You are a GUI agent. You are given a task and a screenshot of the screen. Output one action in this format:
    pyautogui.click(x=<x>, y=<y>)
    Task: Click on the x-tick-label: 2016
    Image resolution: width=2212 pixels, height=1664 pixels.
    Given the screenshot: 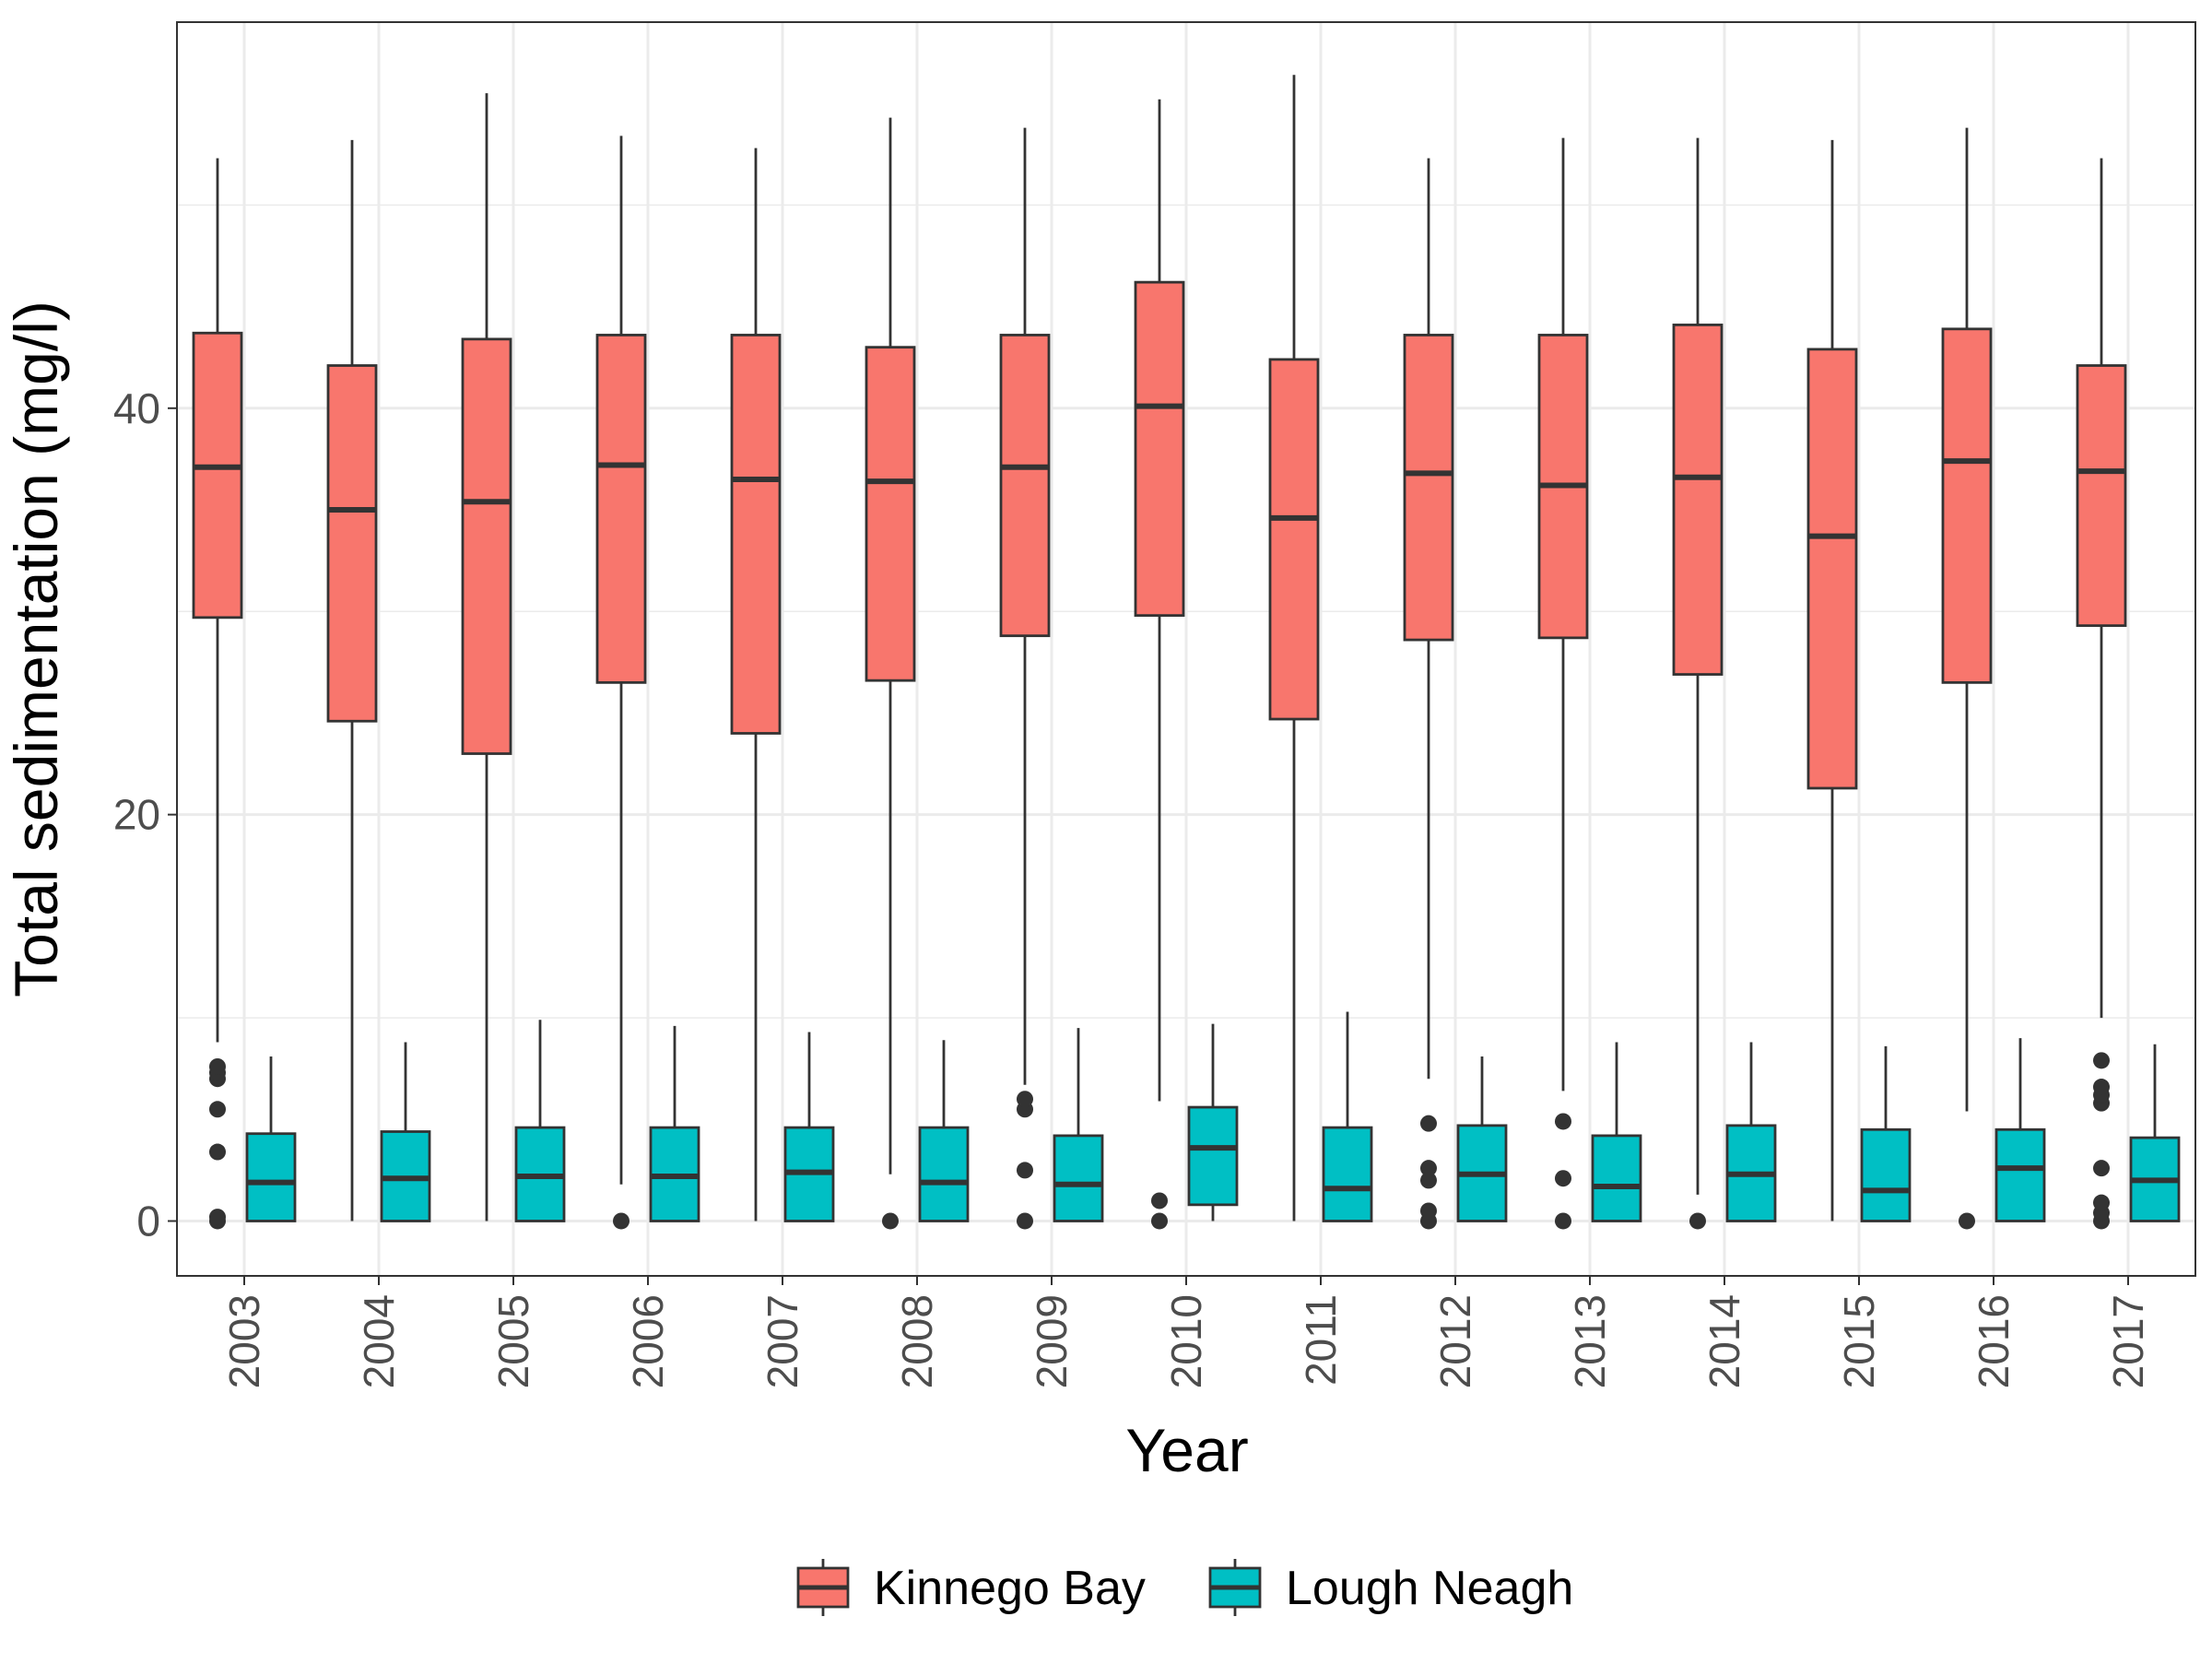 What is the action you would take?
    pyautogui.click(x=1994, y=1341)
    